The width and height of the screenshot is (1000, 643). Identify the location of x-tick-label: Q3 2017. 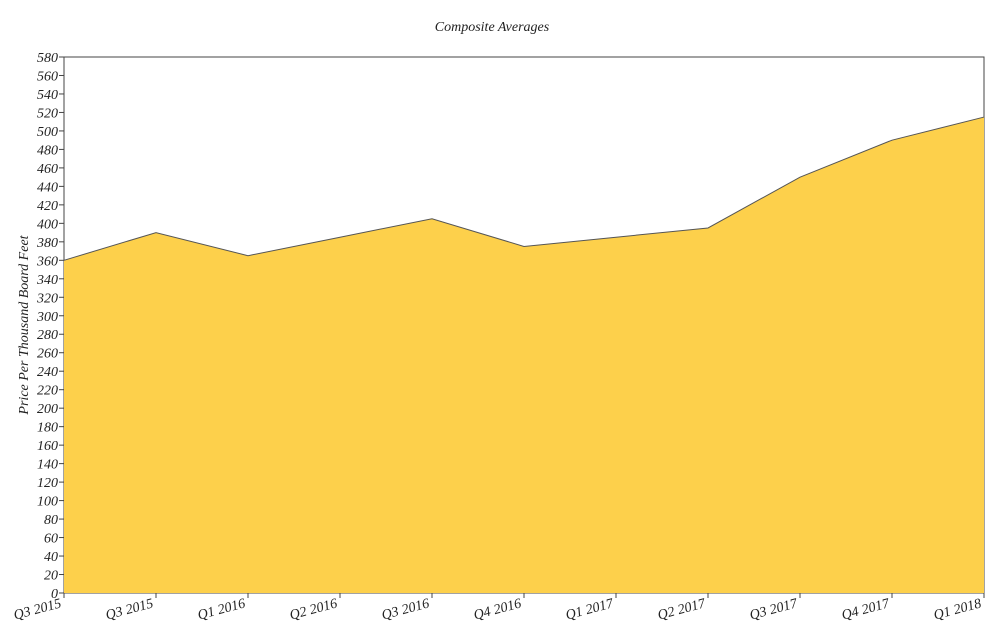
(774, 609).